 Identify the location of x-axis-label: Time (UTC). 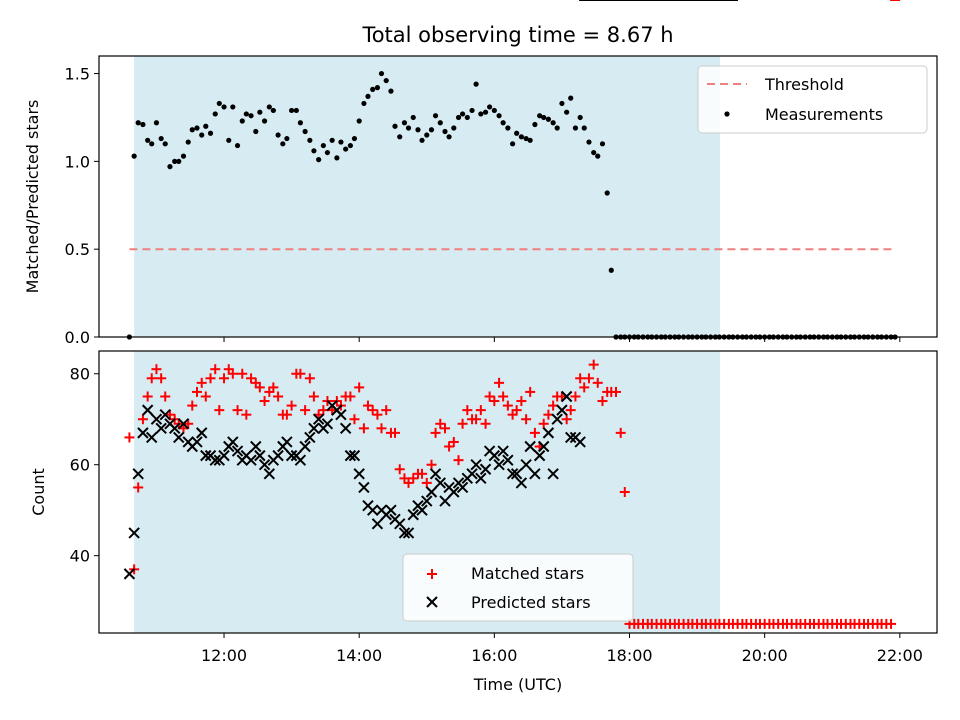
(517, 684).